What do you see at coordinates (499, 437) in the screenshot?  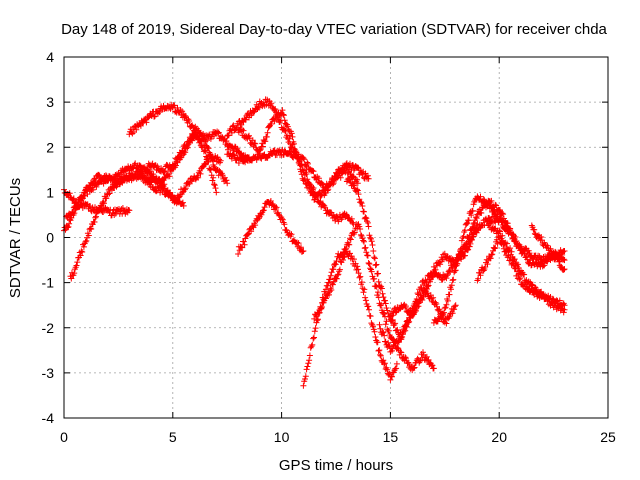 I see `x-tick-label: 20` at bounding box center [499, 437].